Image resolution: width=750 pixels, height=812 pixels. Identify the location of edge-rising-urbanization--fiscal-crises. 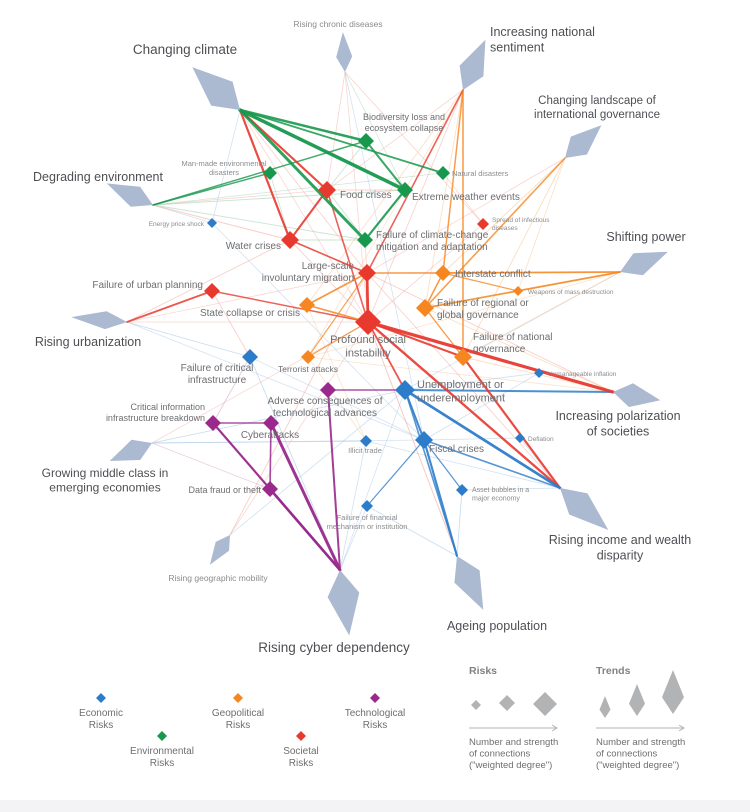
(275, 381).